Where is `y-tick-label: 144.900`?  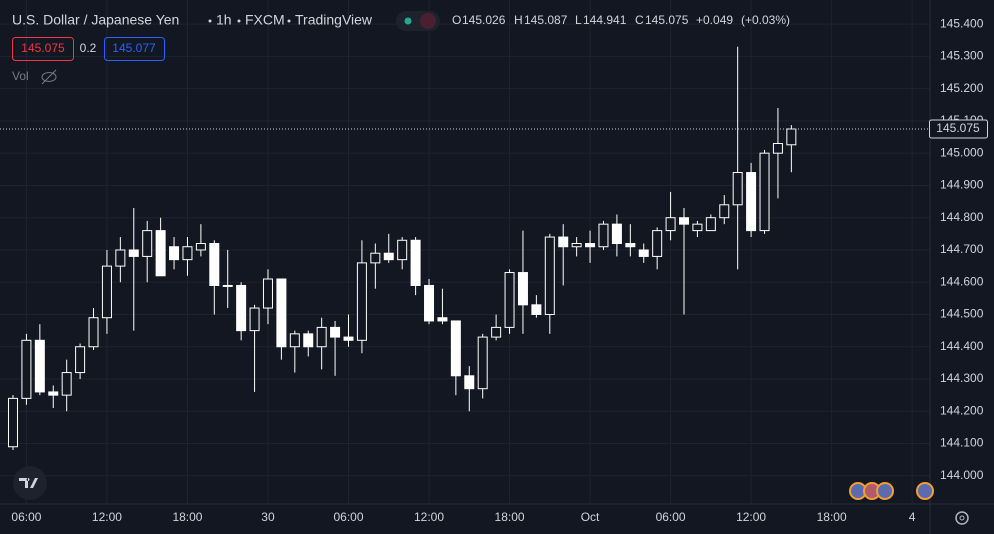 y-tick-label: 144.900 is located at coordinates (962, 185).